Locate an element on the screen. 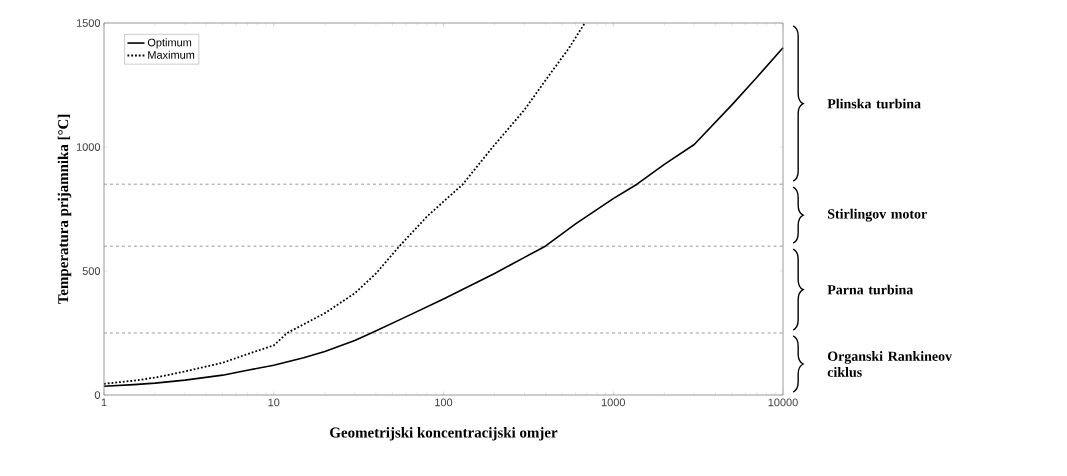  x-tick-label: 100 is located at coordinates (444, 402).